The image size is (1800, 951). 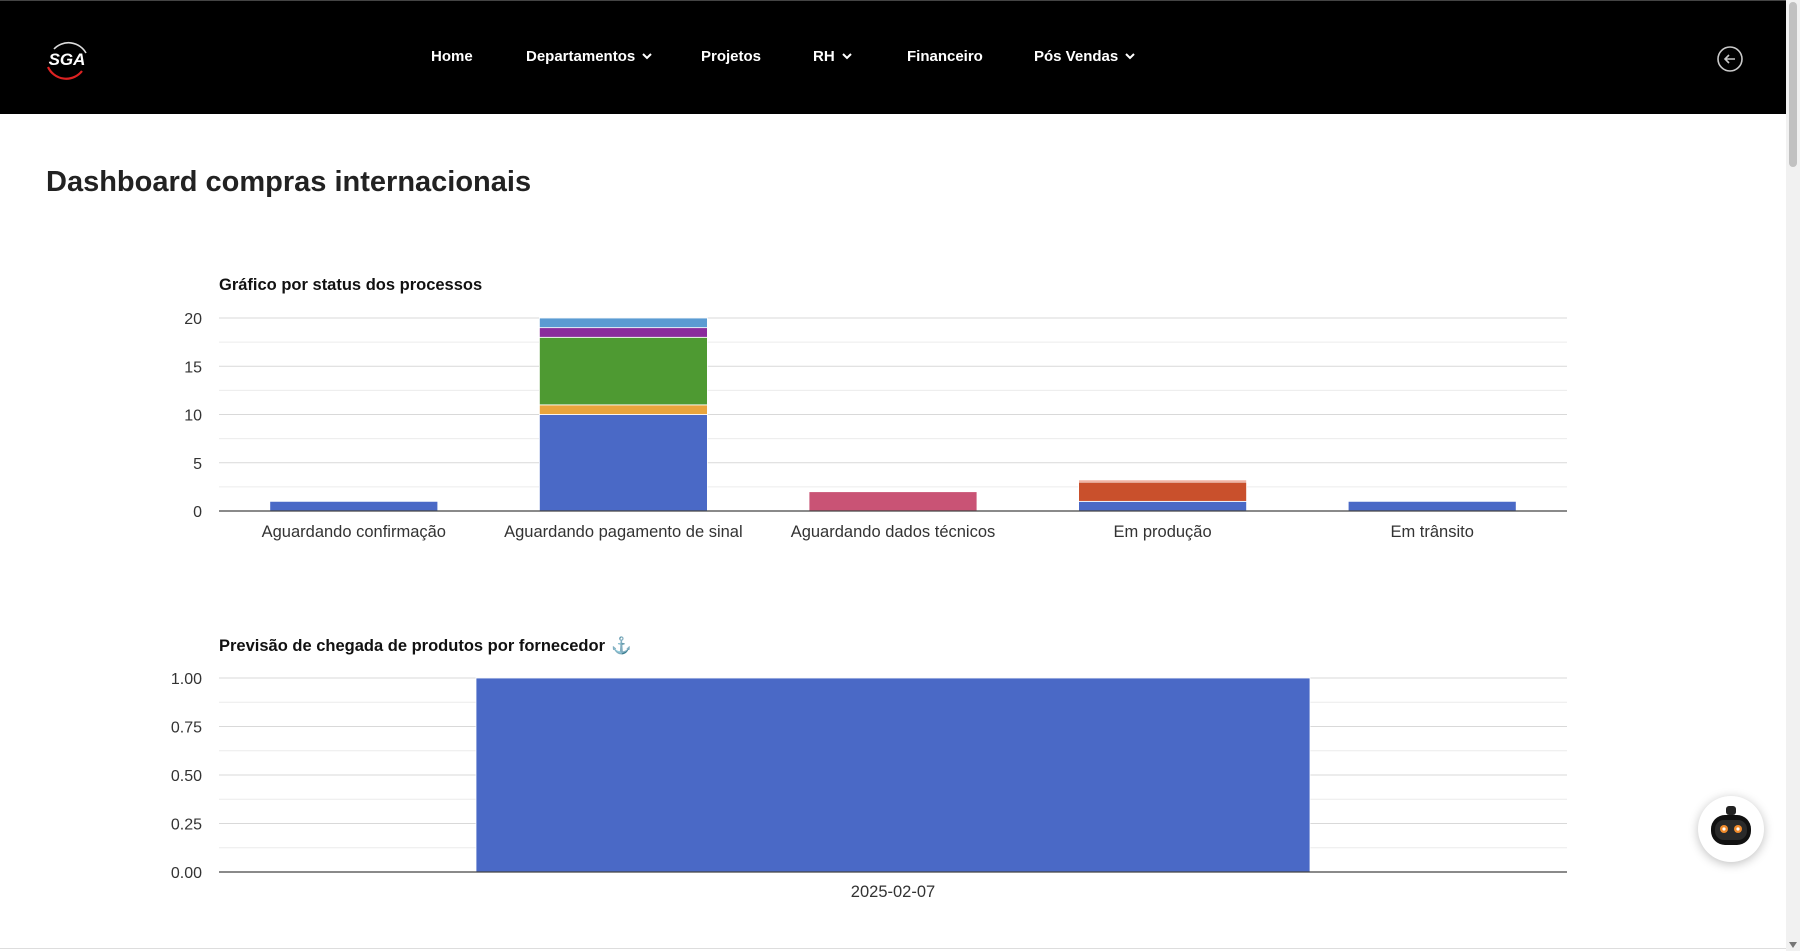 I want to click on y-tick-label: 0.25, so click(x=186, y=825).